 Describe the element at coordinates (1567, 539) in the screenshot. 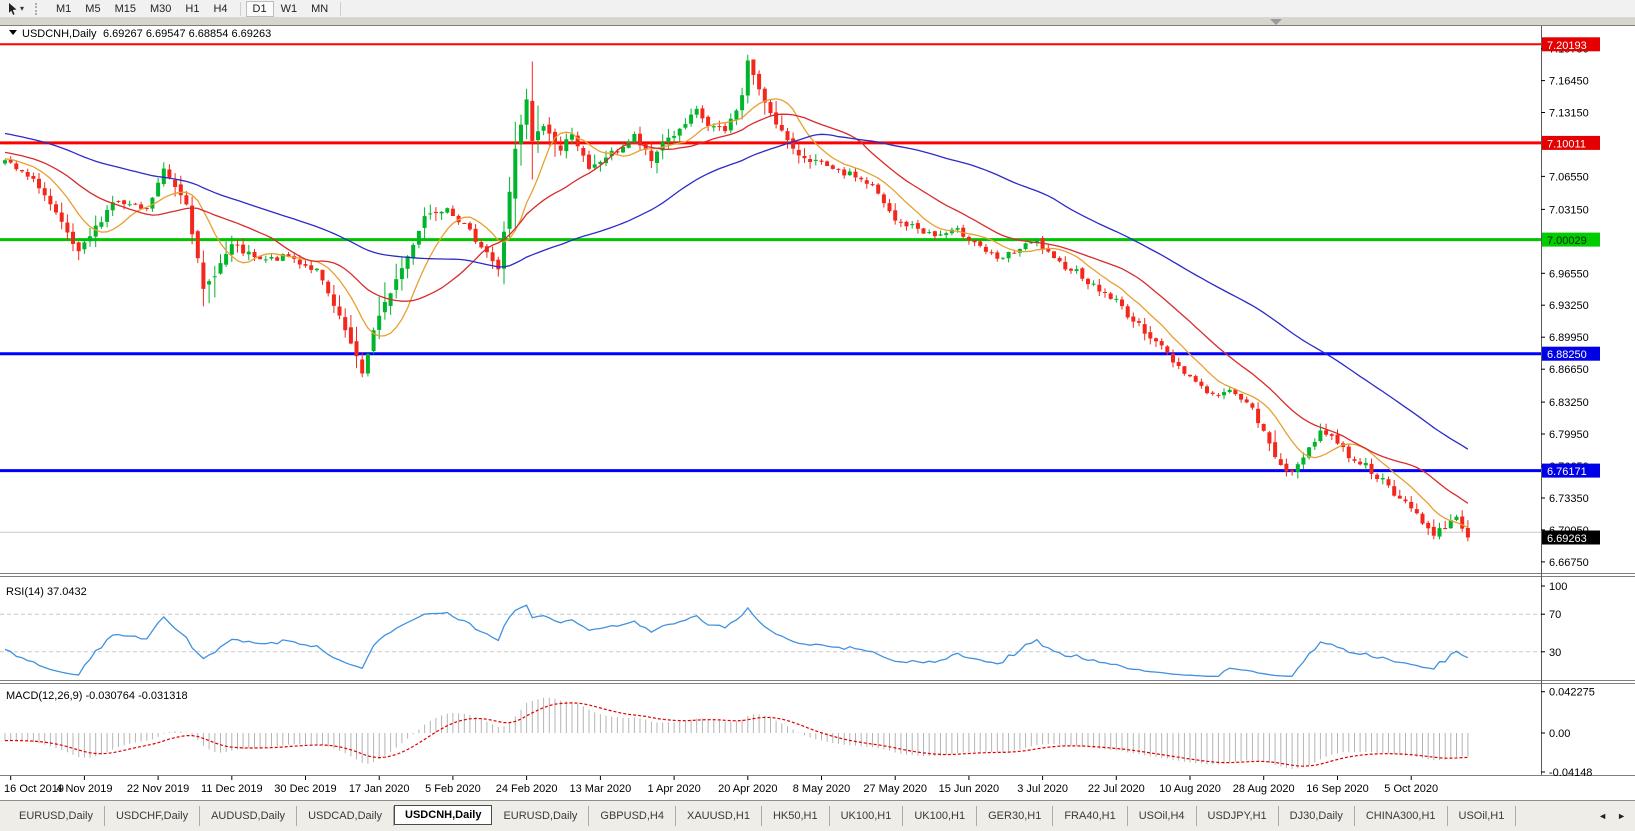

I see `svg-text: 6.69263` at that location.